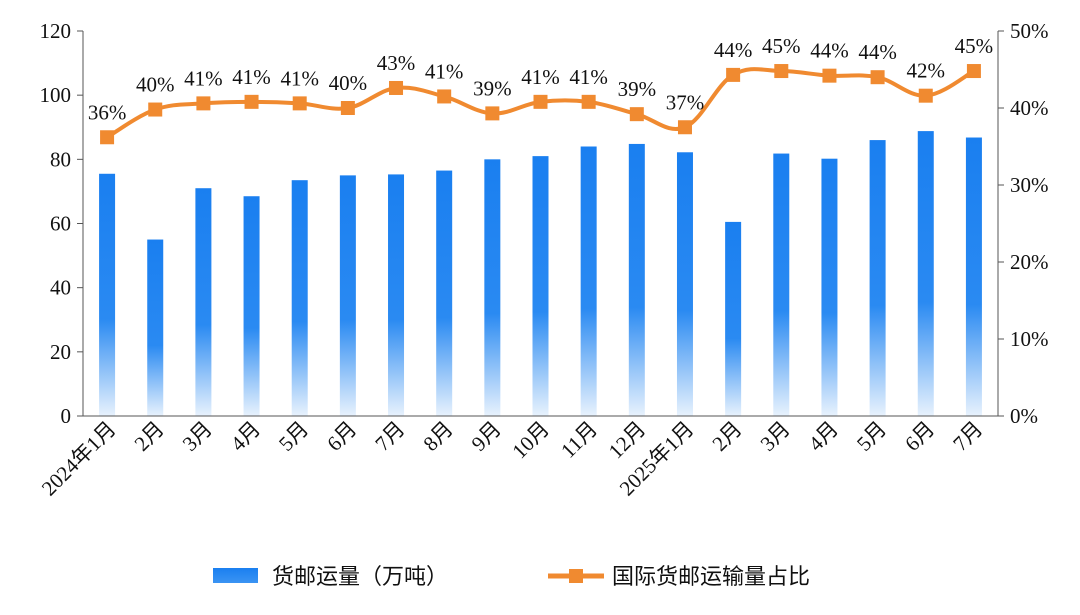  Describe the element at coordinates (56, 31) in the screenshot. I see `left-tick-label: 120` at that location.